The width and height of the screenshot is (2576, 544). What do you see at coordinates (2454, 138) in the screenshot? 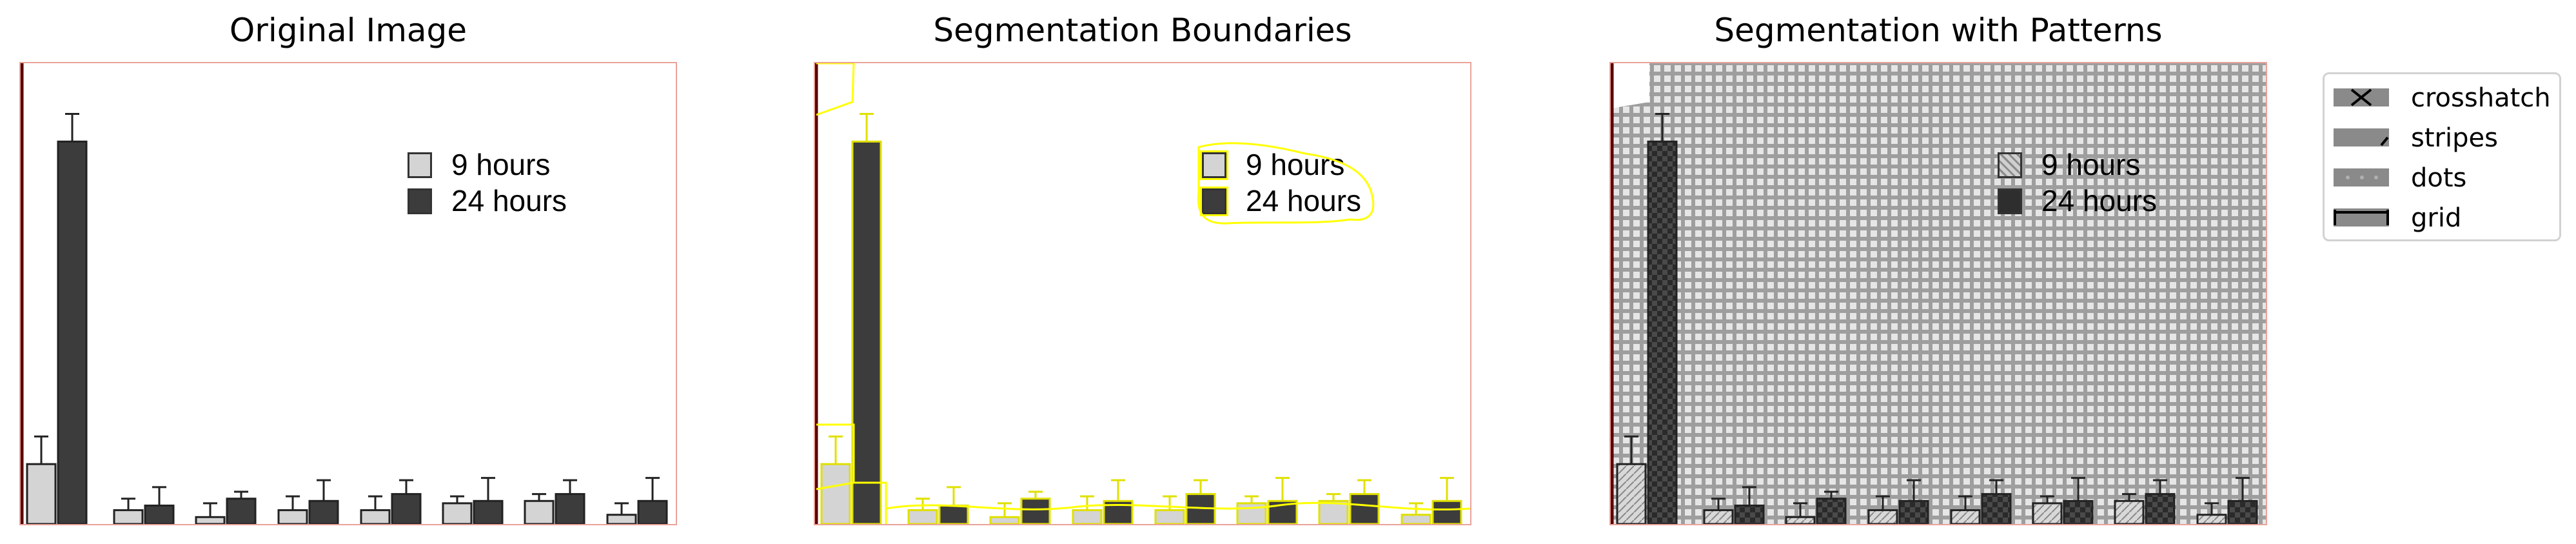
I see `legend-label-stripes: stripes` at bounding box center [2454, 138].